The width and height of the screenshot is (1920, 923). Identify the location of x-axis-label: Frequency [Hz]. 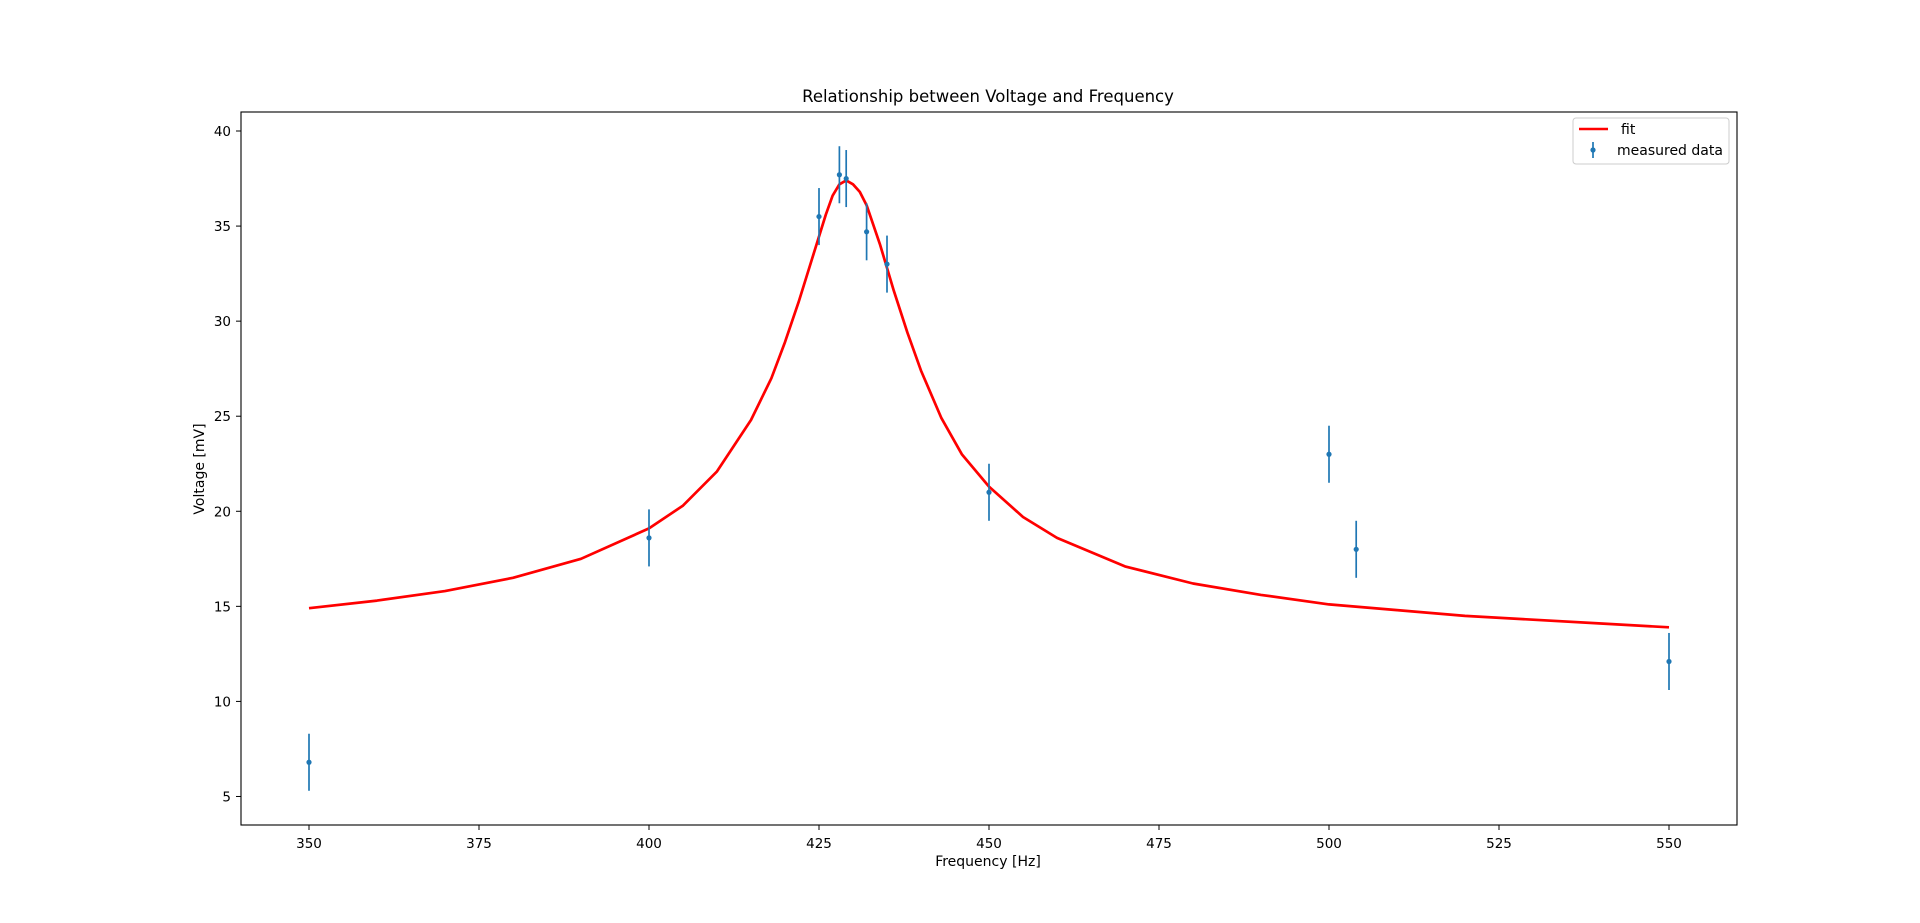
(988, 862).